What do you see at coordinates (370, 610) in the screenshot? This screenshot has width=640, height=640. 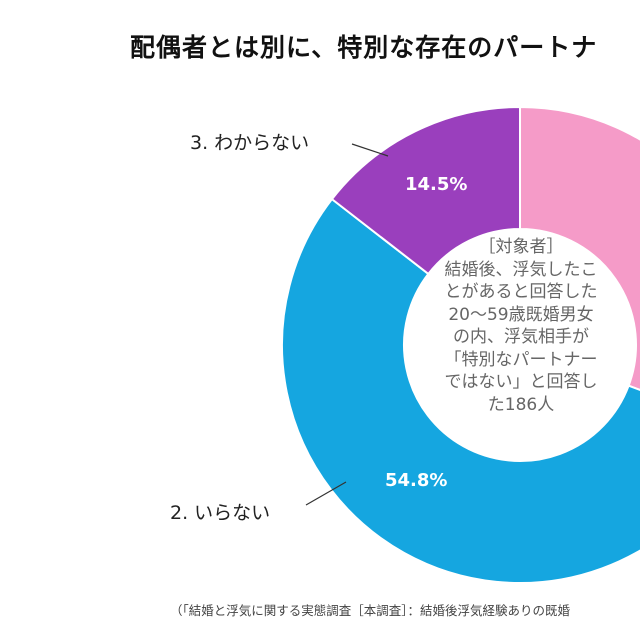 I see `footnote: （「結婚と浮気に関する実態調査［本調査］：結婚後浮気経験ありの既婚` at bounding box center [370, 610].